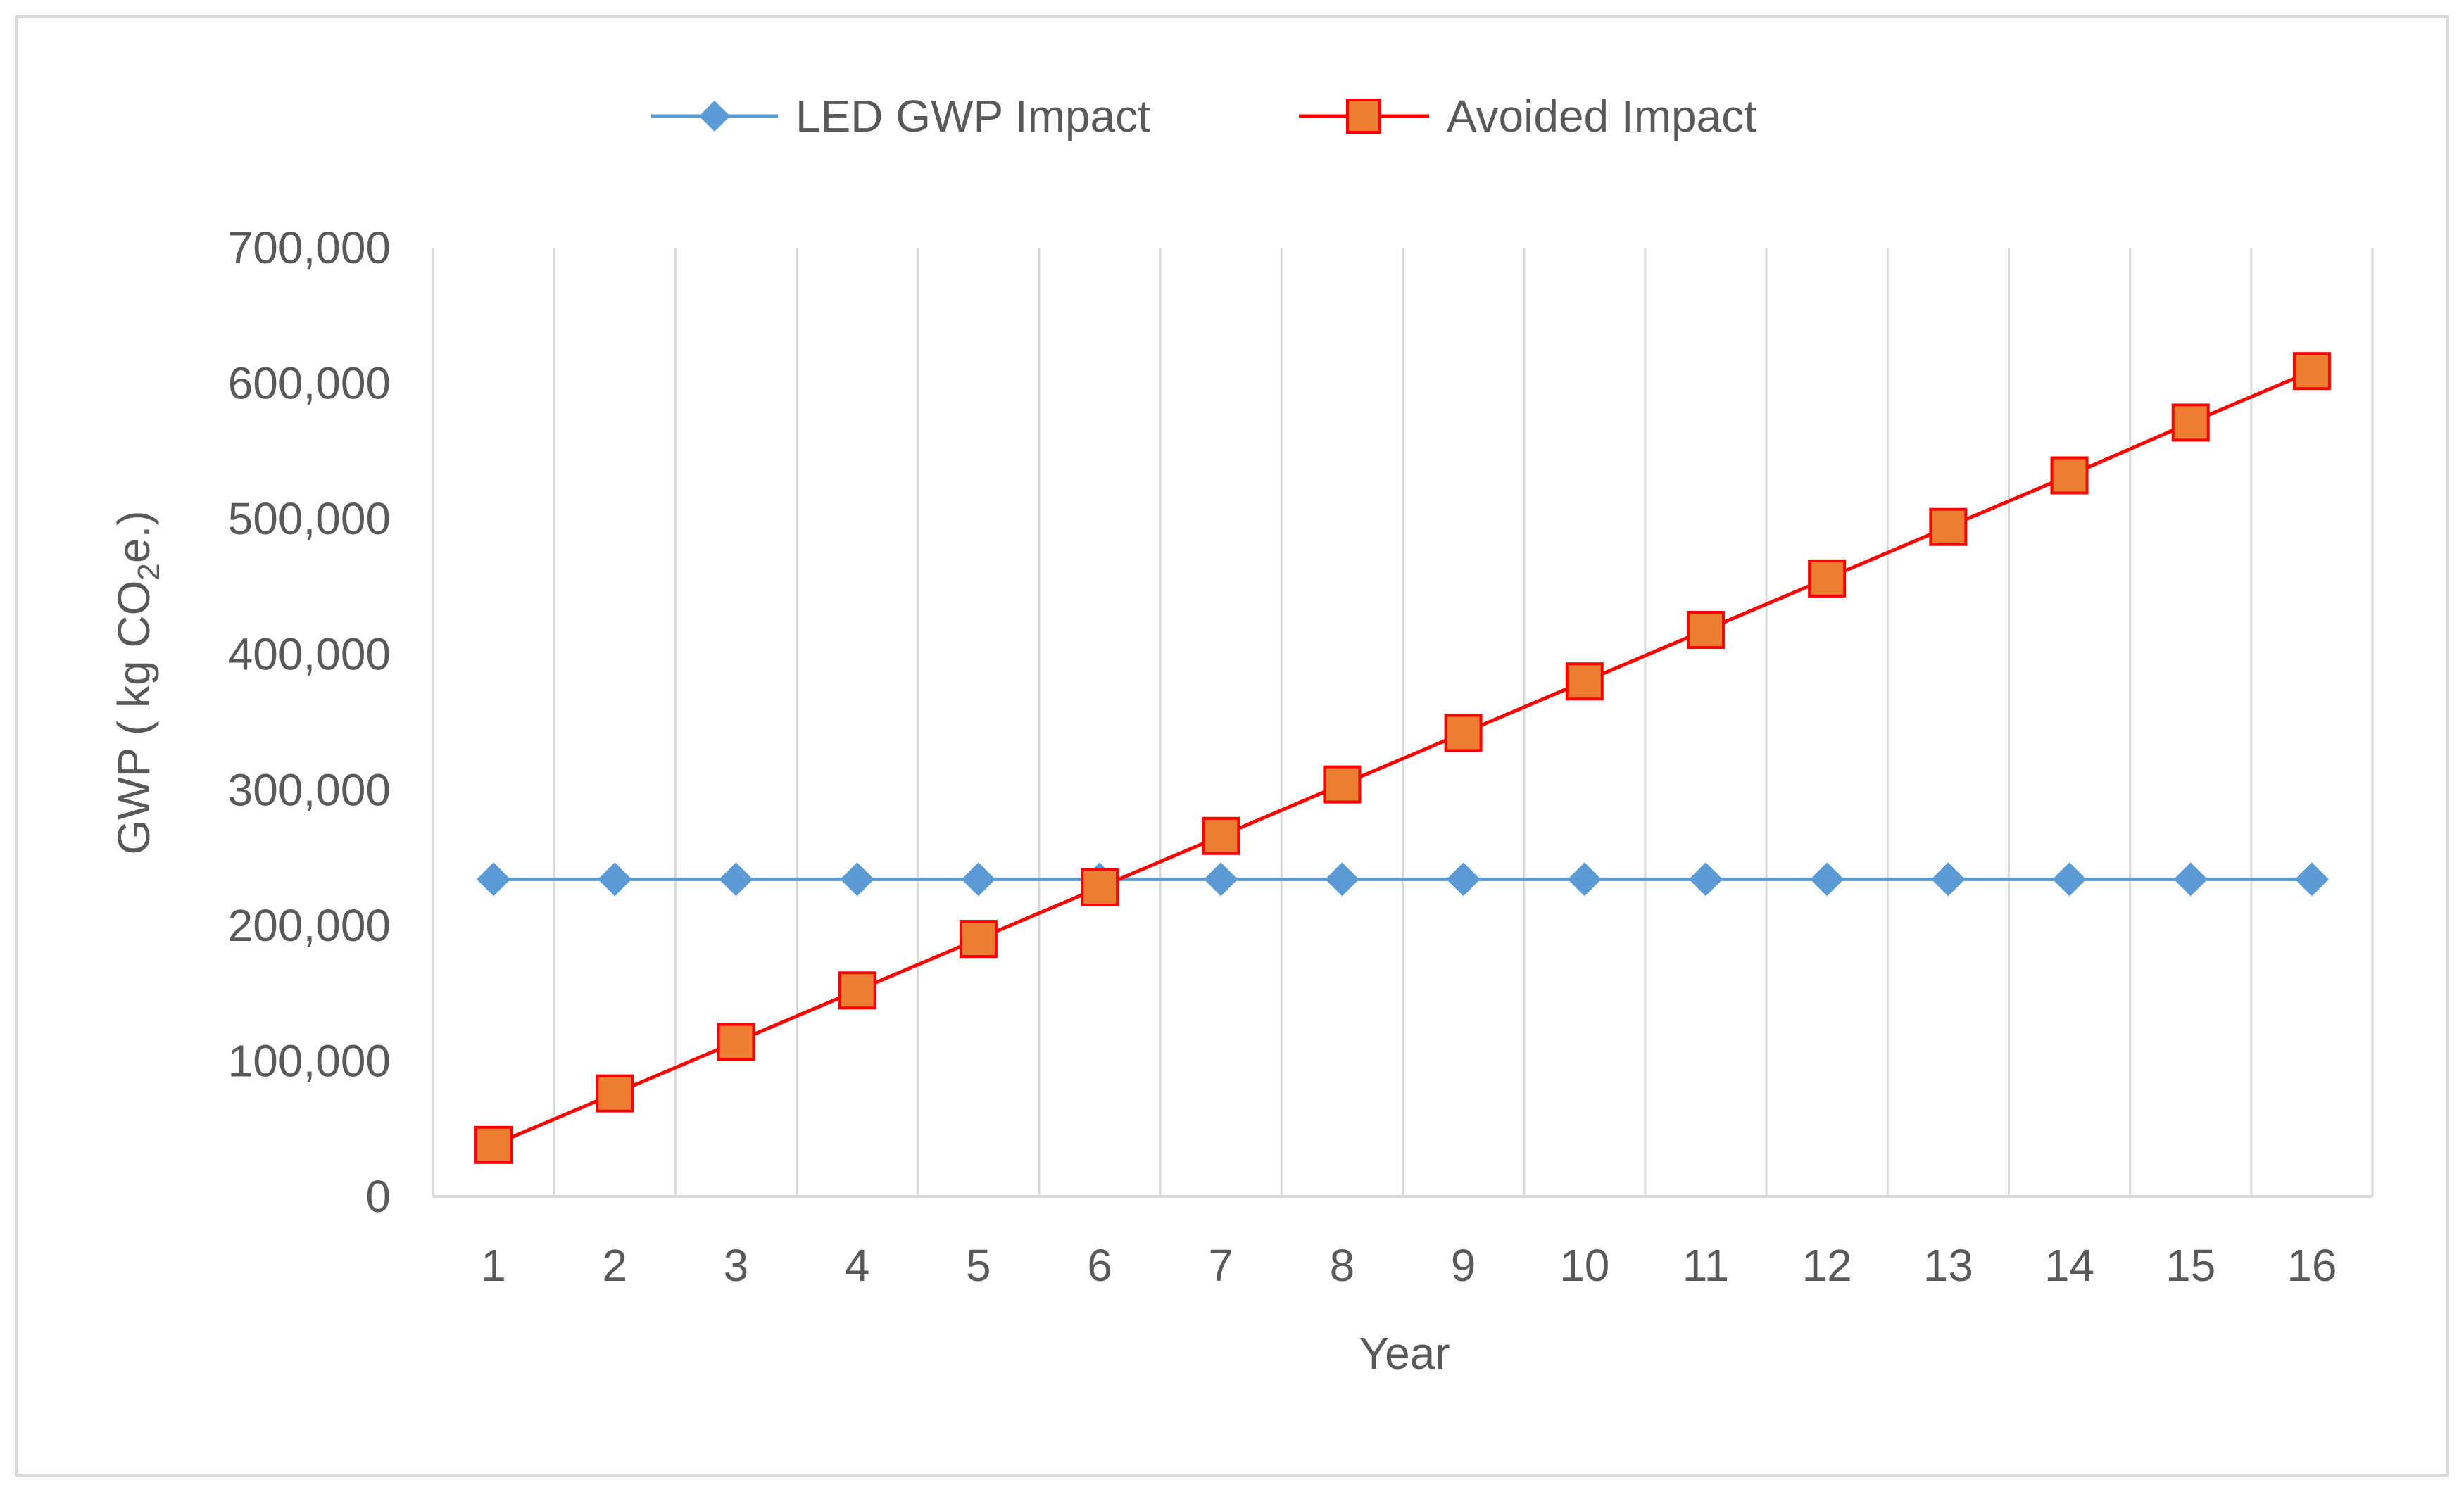  Describe the element at coordinates (1099, 1265) in the screenshot. I see `x-tick-label: 6` at that location.